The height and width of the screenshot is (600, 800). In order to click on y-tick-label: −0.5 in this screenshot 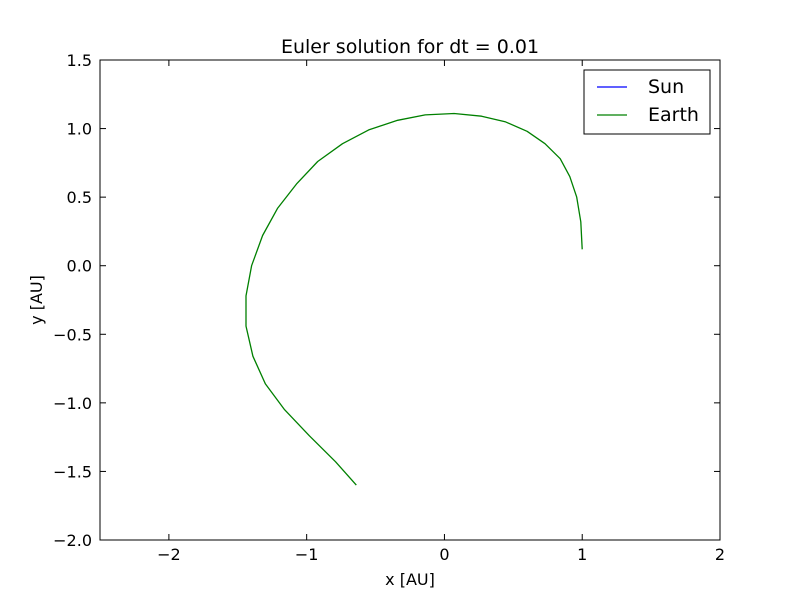, I will do `click(72, 334)`.